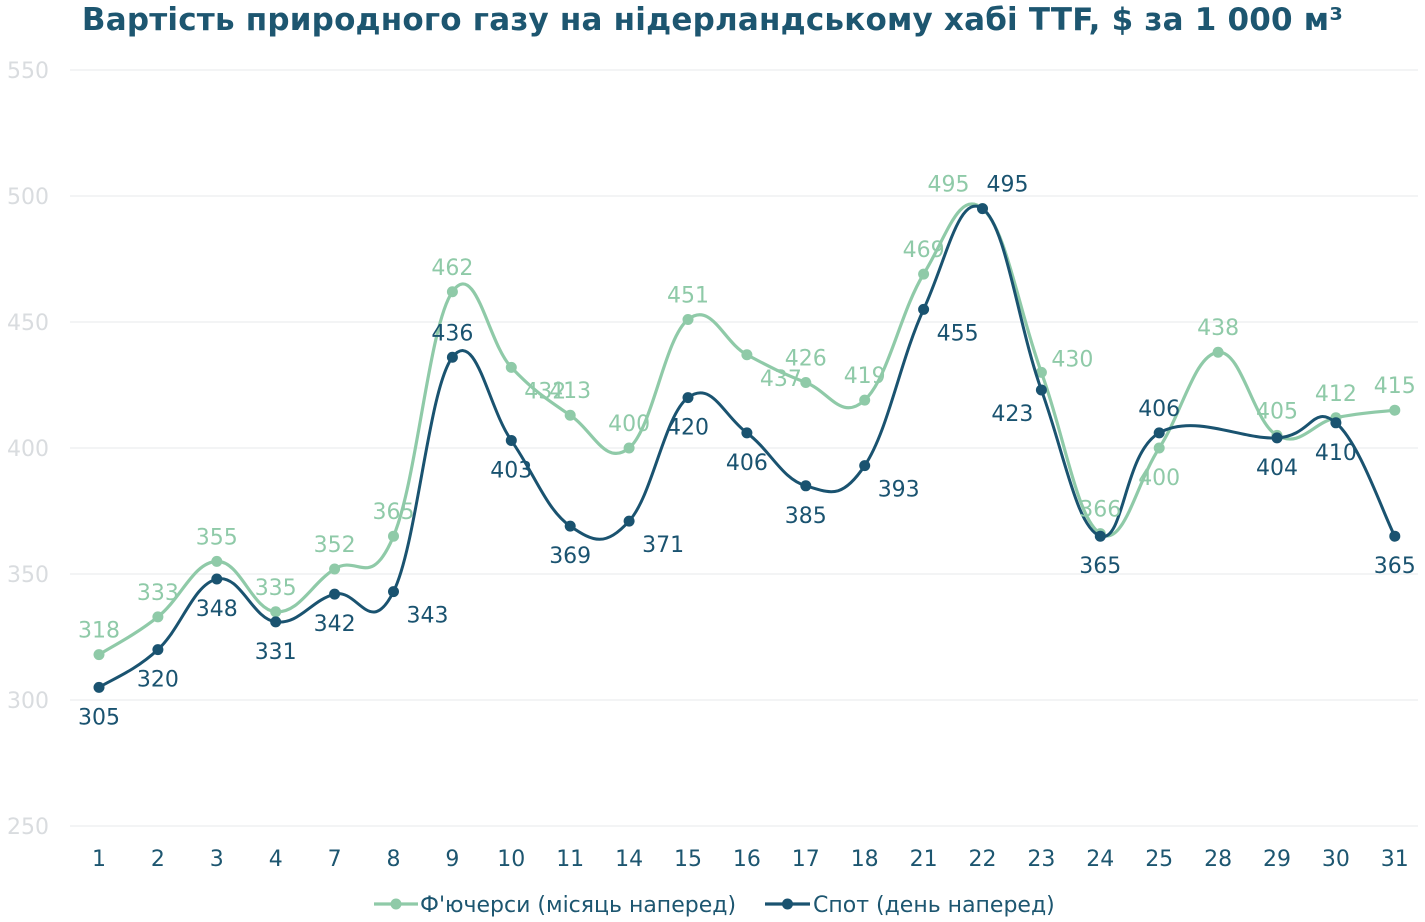 The image size is (1425, 922). Describe the element at coordinates (217, 537) in the screenshot. I see `data-label: 355` at that location.